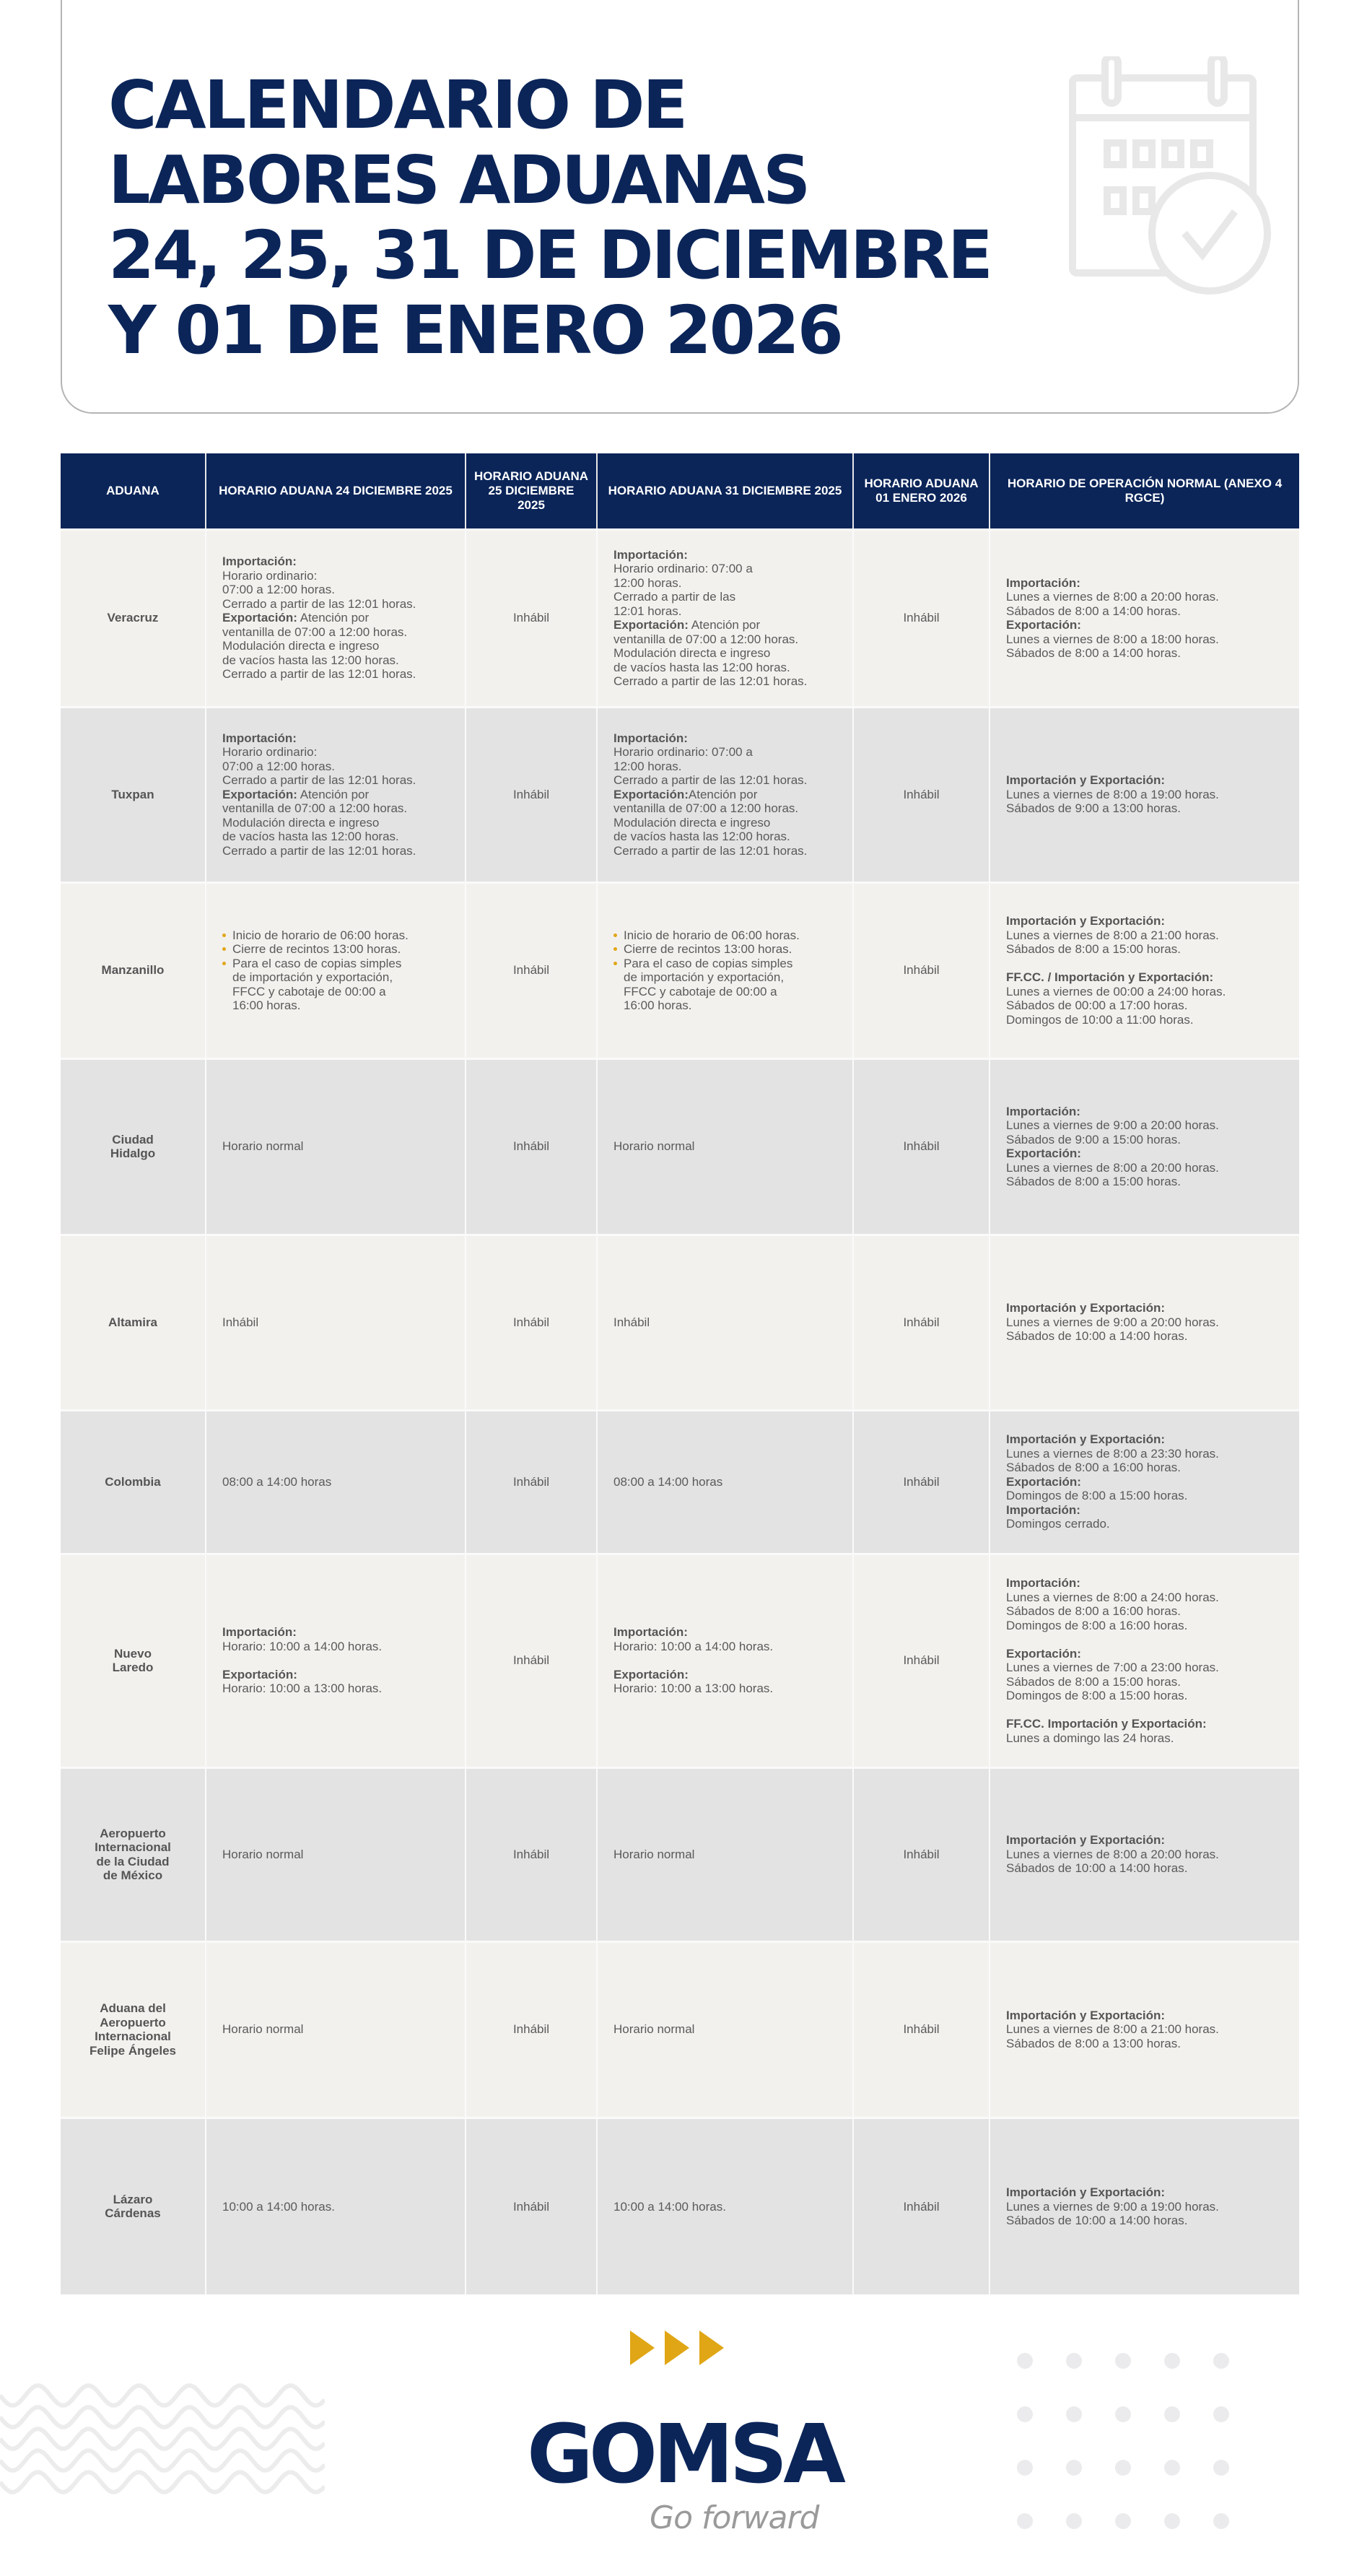 This screenshot has height=2576, width=1354. Describe the element at coordinates (133, 618) in the screenshot. I see `aduana-name-cell: Veracruz` at that location.